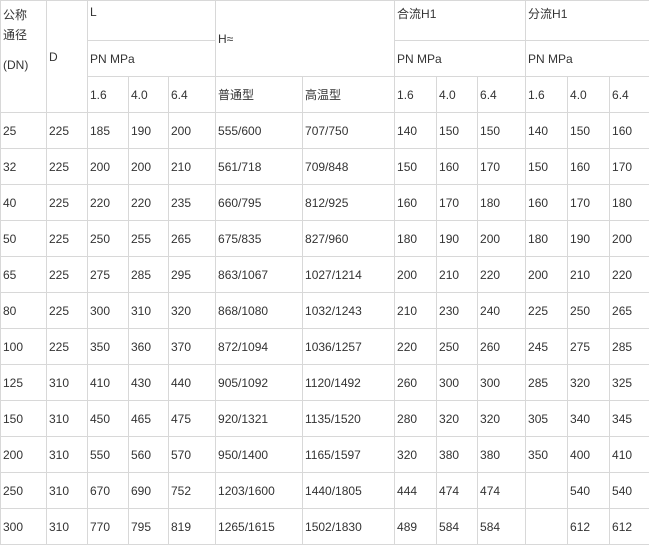 Image resolution: width=649 pixels, height=545 pixels. Describe the element at coordinates (349, 347) in the screenshot. I see `table-cell: 1036/1257` at that location.